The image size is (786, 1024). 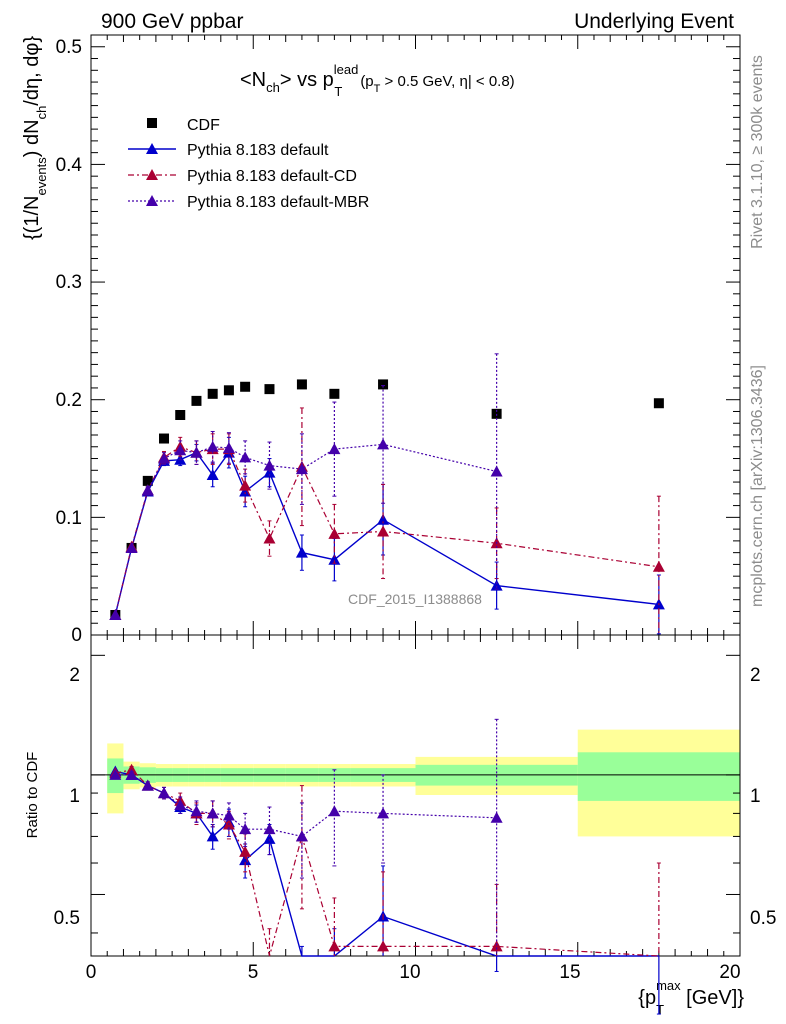 I want to click on x-tick-5: 5, so click(x=253, y=972).